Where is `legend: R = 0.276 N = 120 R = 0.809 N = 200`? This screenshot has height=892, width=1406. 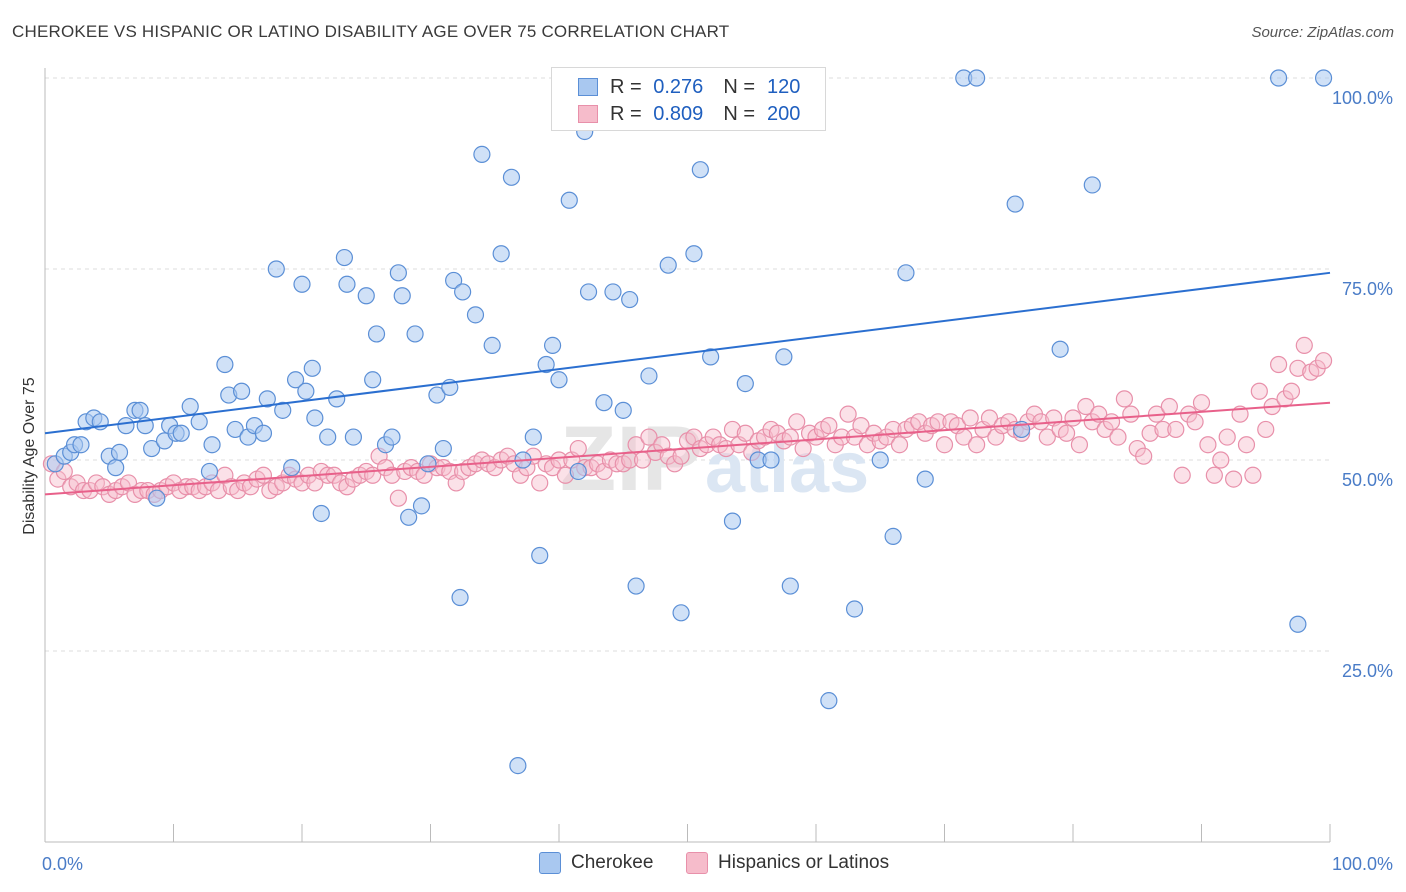 legend: R = 0.276 N = 120 R = 0.809 N = 200 is located at coordinates (688, 99).